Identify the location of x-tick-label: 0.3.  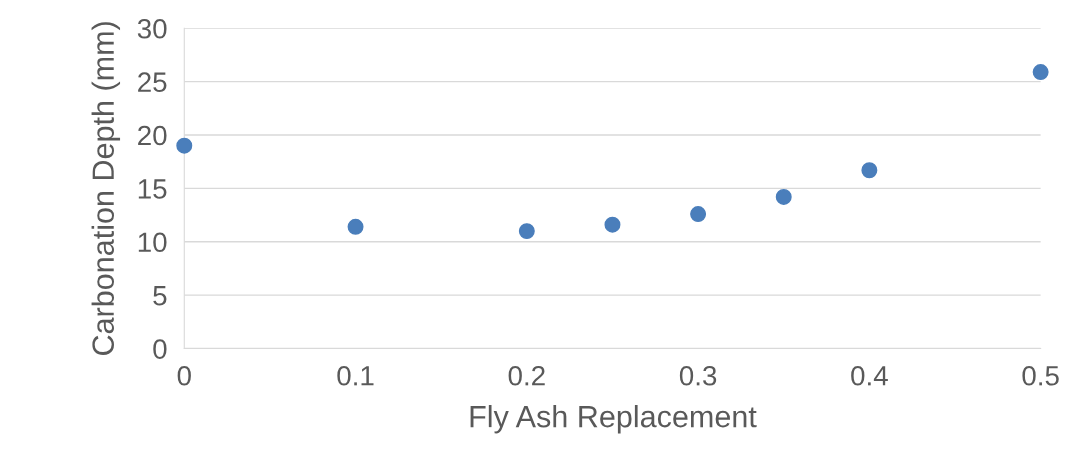
(698, 375).